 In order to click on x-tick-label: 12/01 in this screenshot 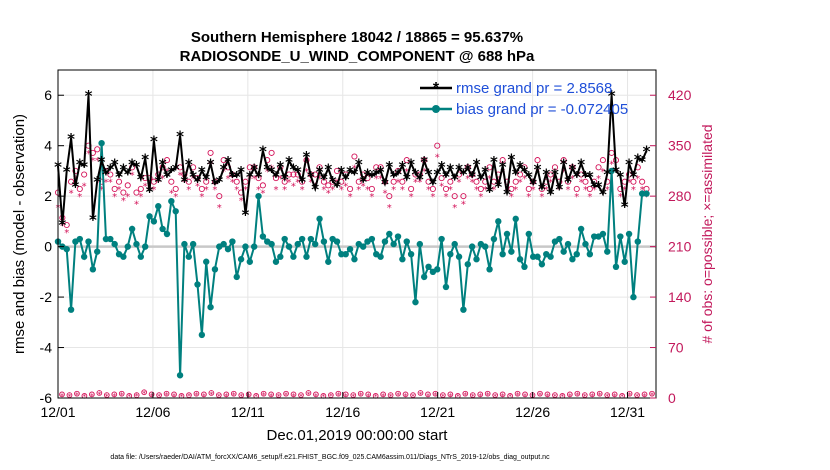, I will do `click(57, 412)`.